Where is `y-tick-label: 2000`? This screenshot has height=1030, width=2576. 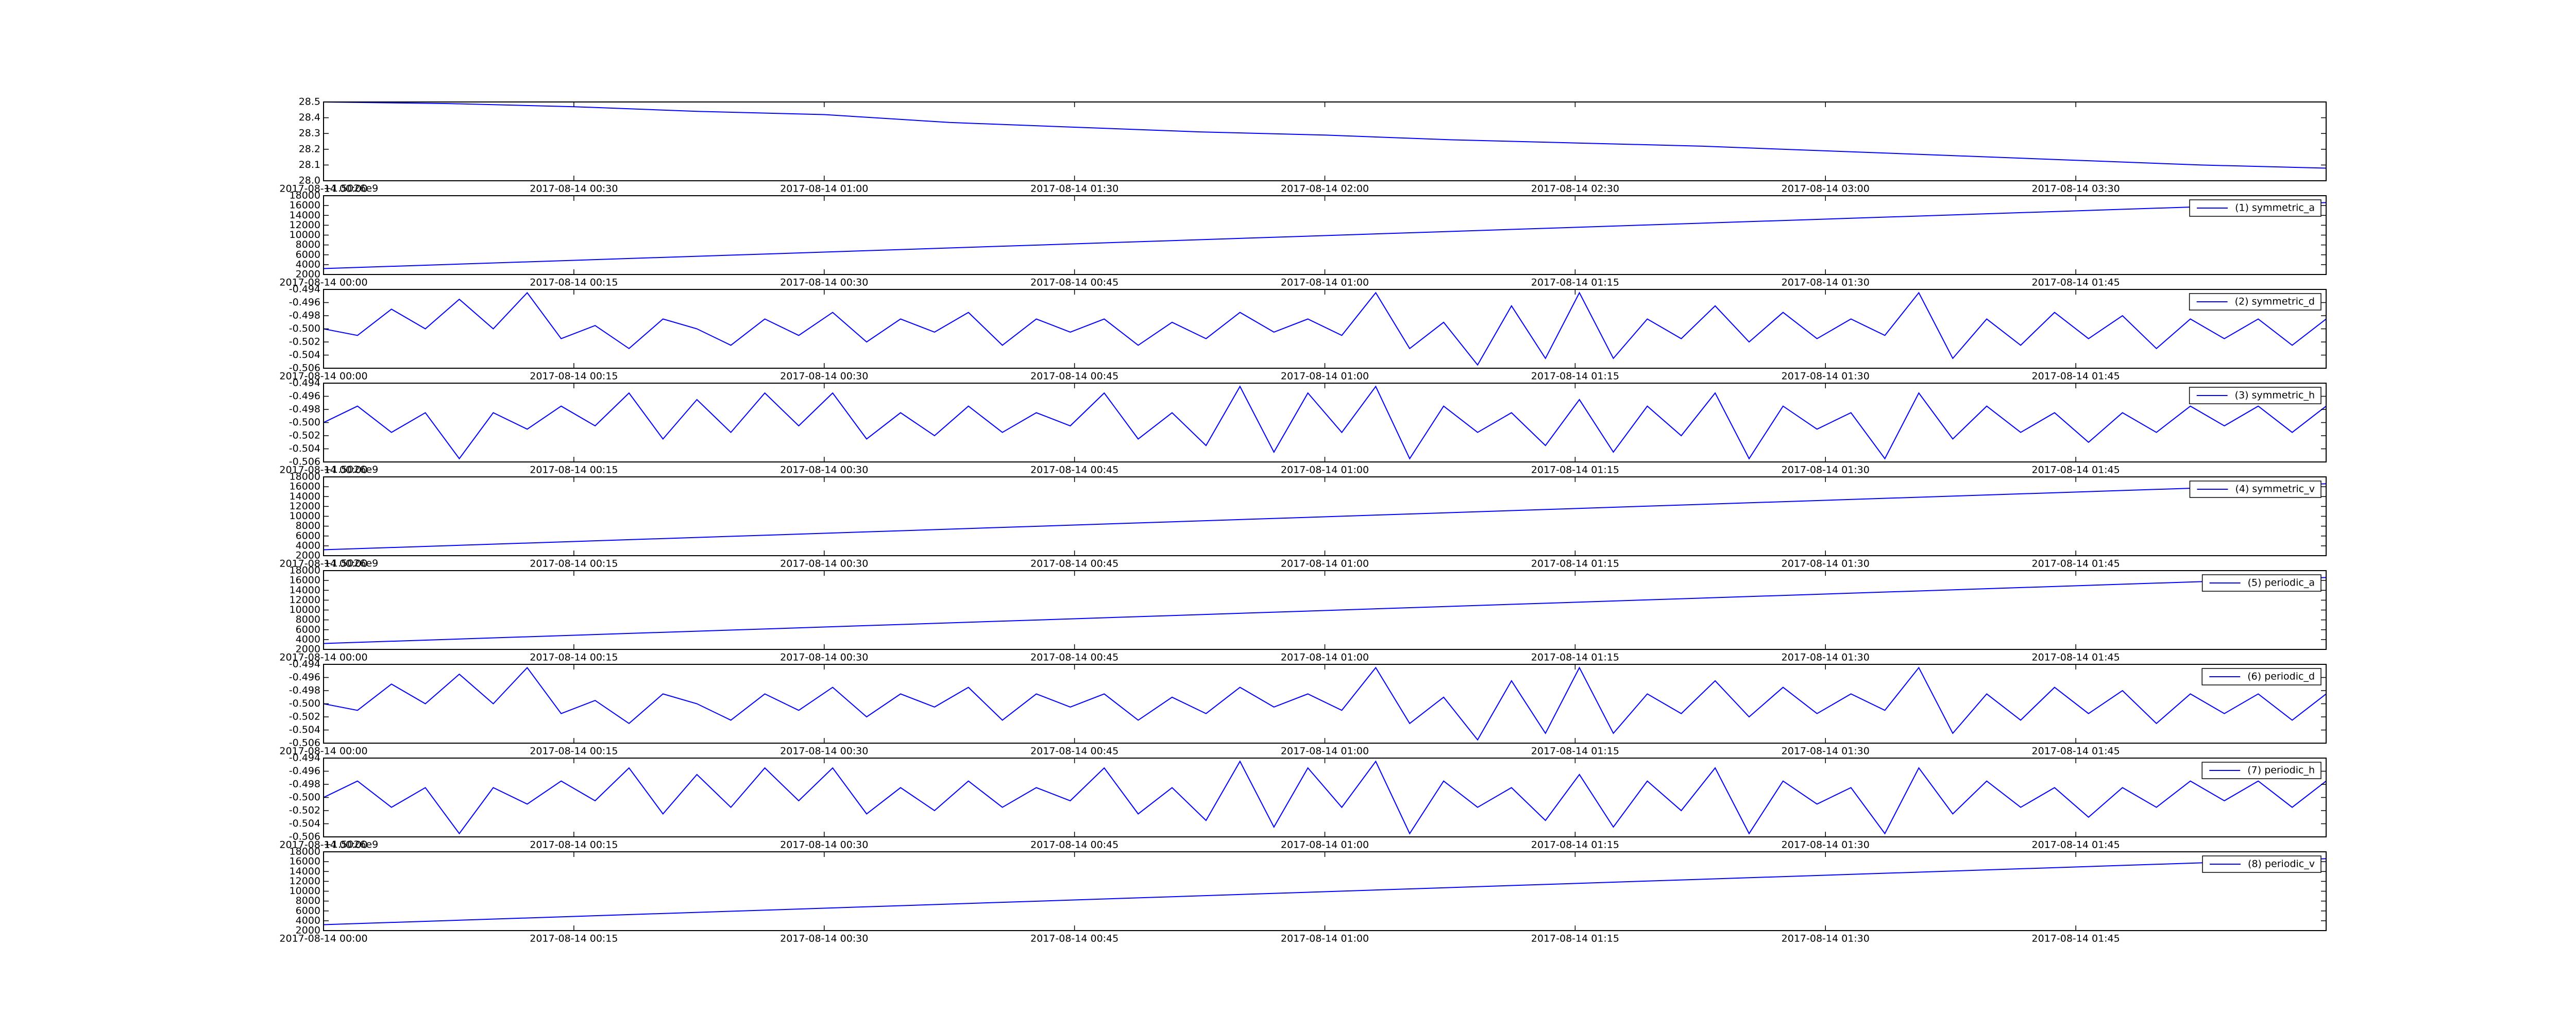 y-tick-label: 2000 is located at coordinates (308, 930).